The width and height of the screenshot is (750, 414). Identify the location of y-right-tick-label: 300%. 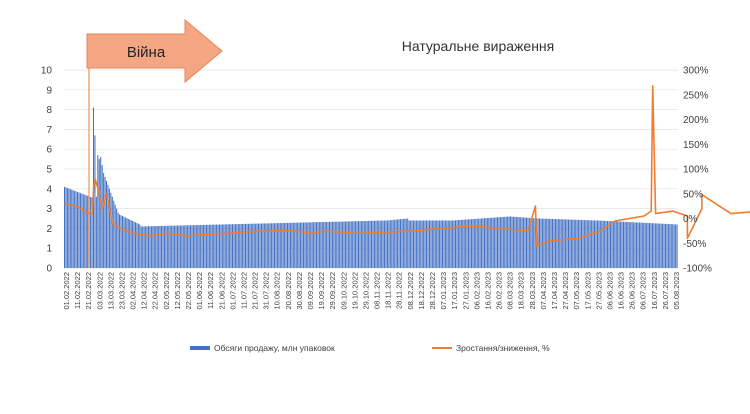
(696, 71).